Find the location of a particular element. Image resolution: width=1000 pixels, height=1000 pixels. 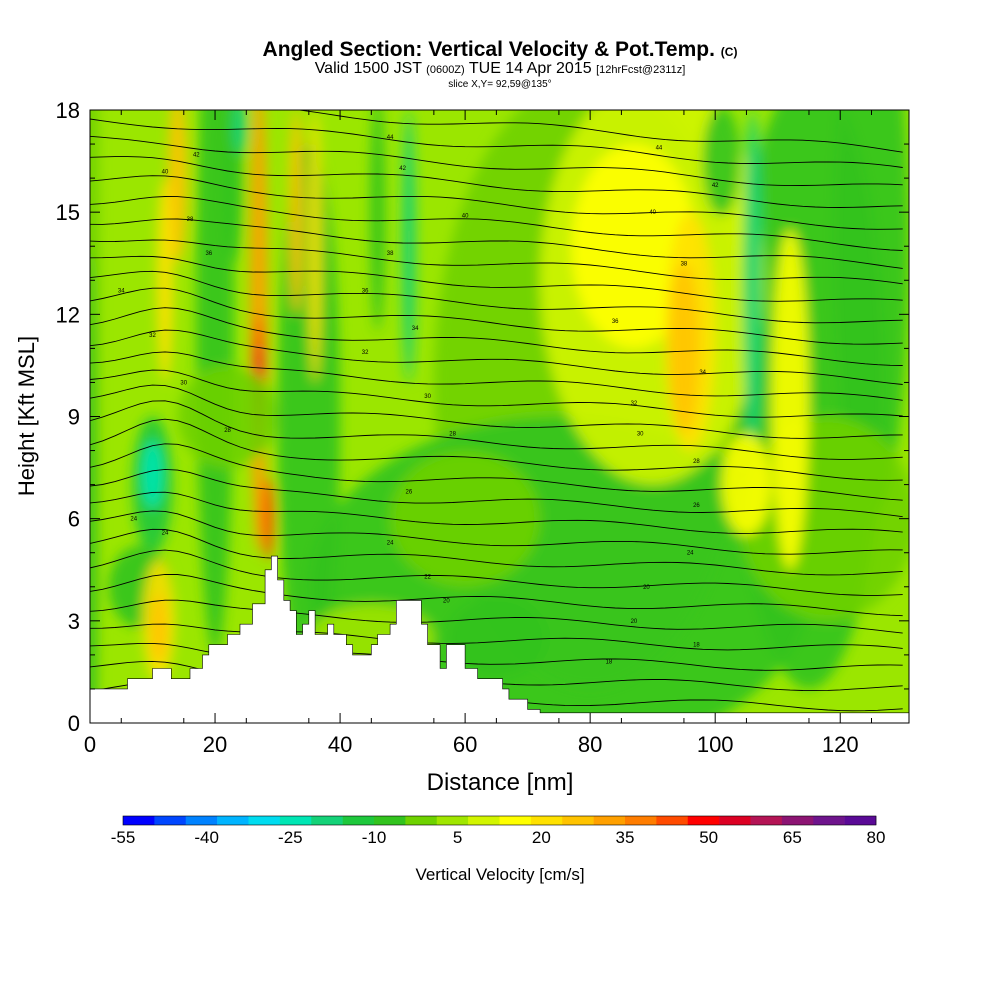

colorbar-tick-label: 5 is located at coordinates (457, 837).